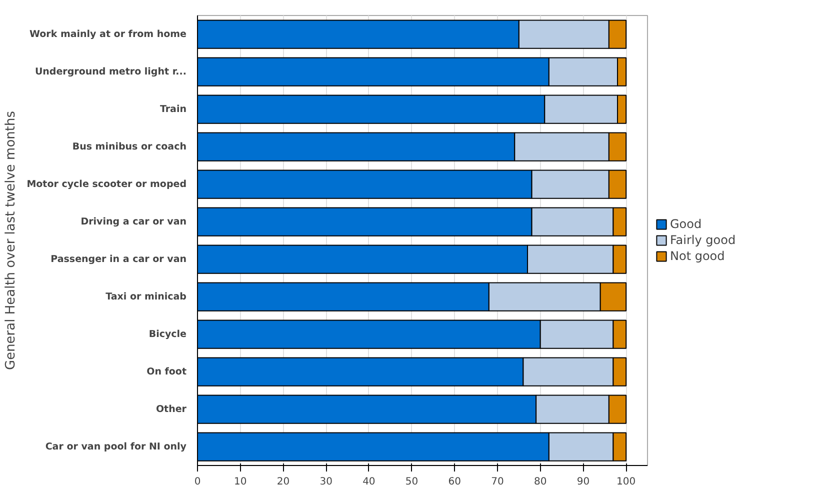  I want to click on y-tick-label: Other, so click(171, 409).